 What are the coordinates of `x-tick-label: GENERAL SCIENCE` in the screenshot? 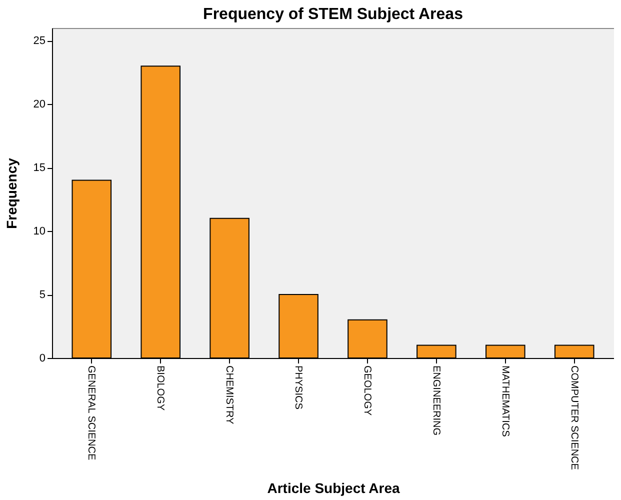 It's located at (91, 413).